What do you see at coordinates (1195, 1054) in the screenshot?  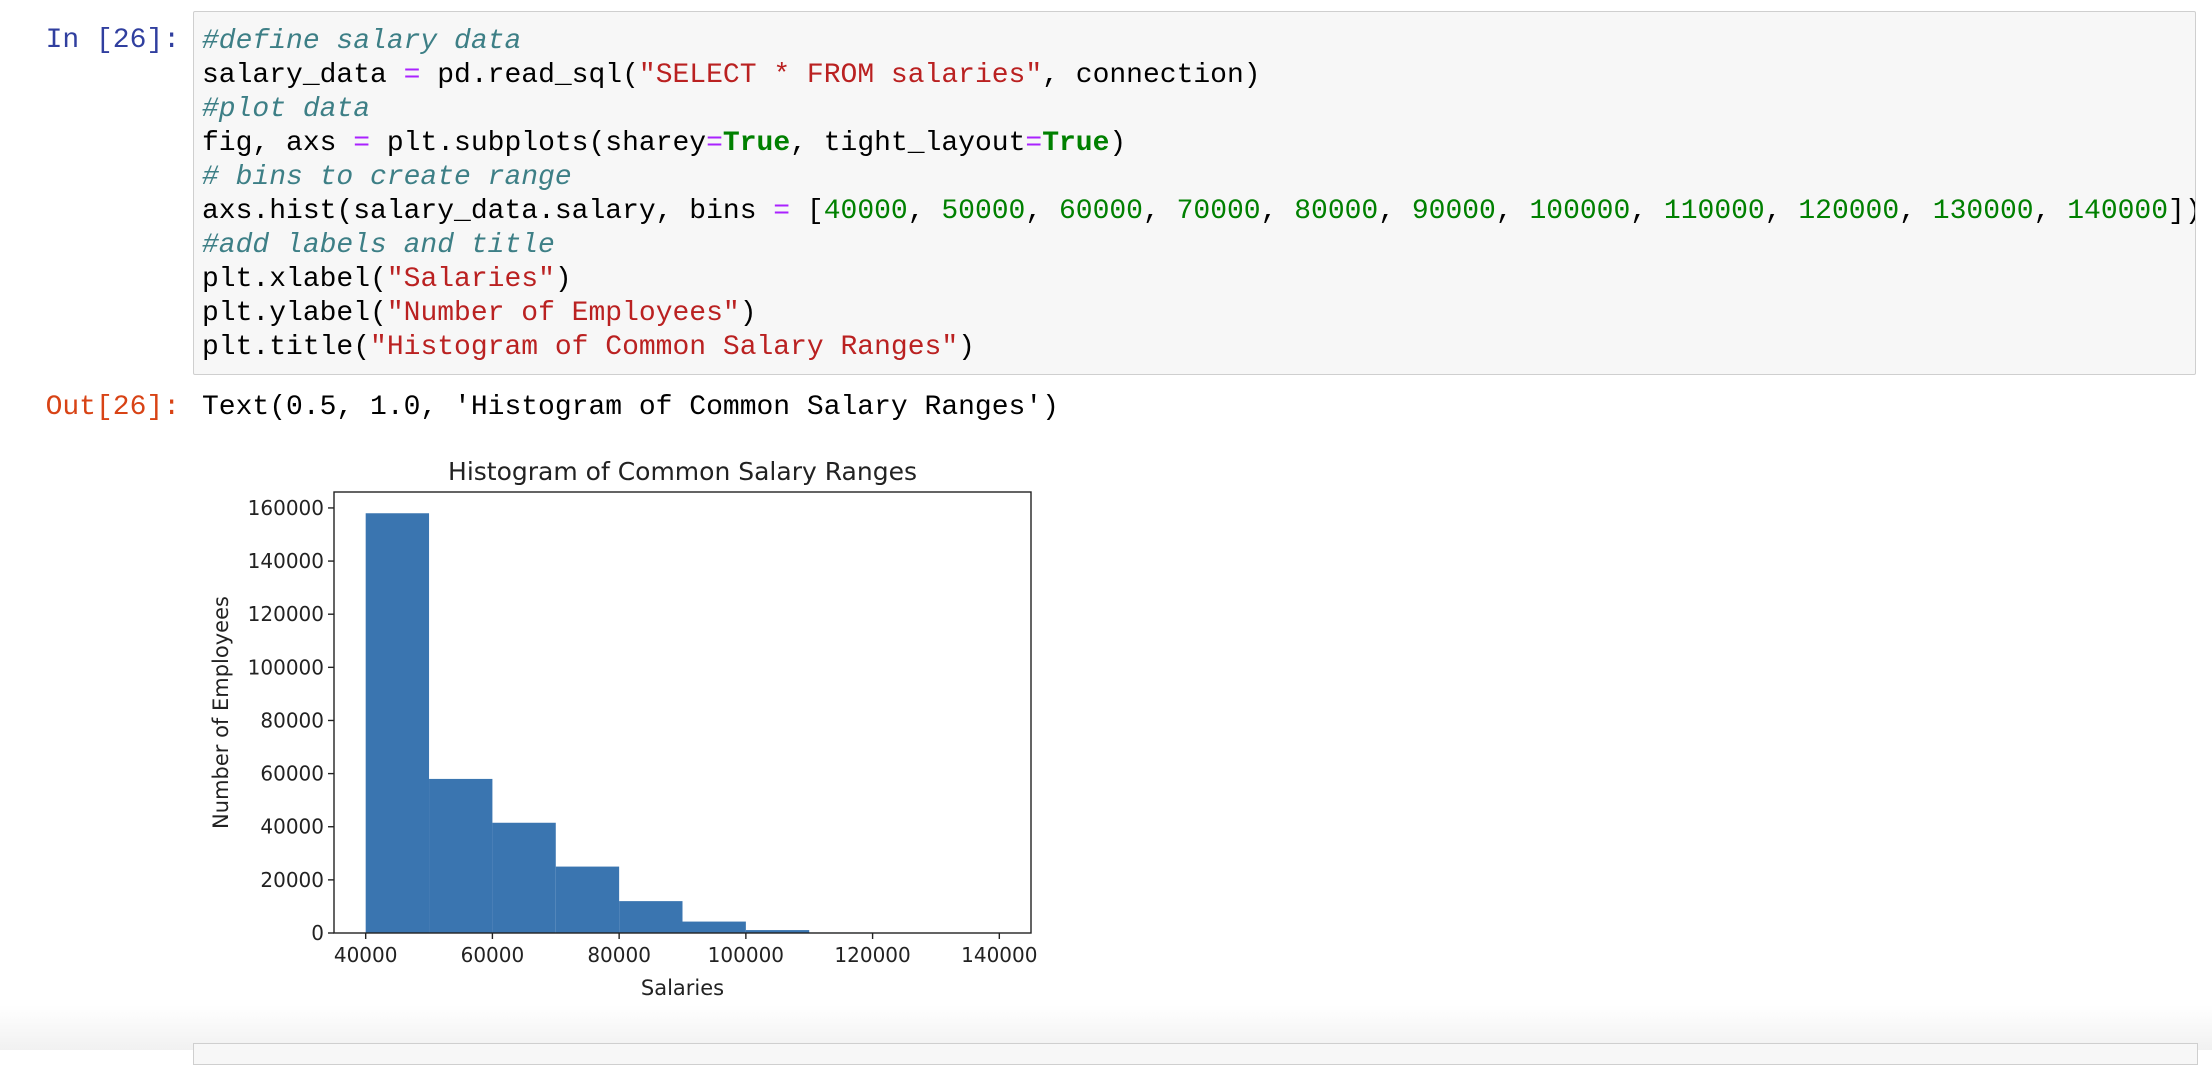 I see `next-cell` at bounding box center [1195, 1054].